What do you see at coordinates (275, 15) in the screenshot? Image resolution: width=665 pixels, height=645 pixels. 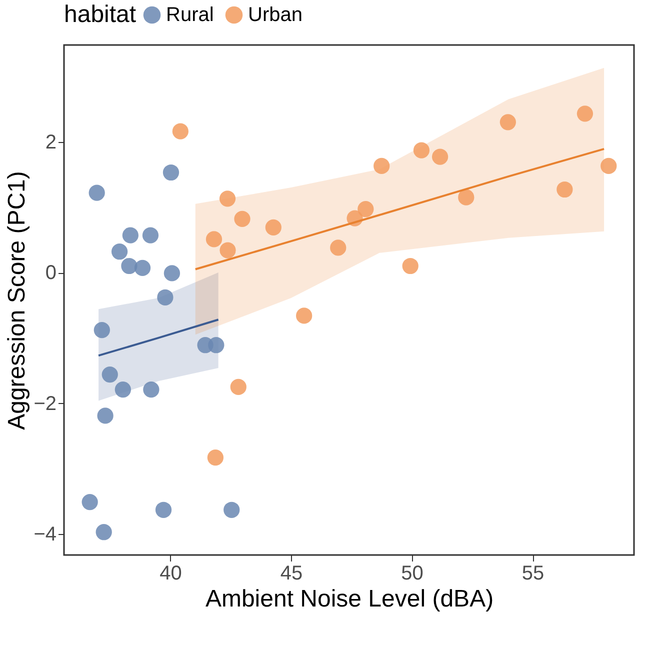 I see `legend-label: Urban` at bounding box center [275, 15].